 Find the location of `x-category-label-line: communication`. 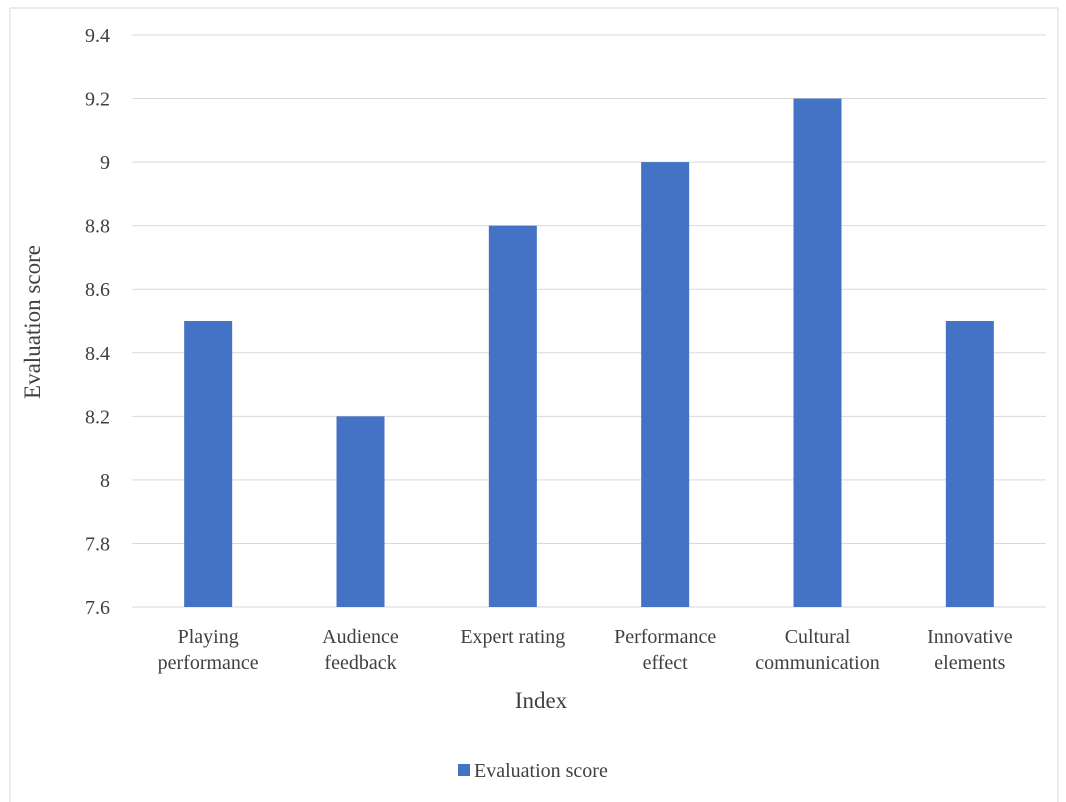

x-category-label-line: communication is located at coordinates (817, 663).